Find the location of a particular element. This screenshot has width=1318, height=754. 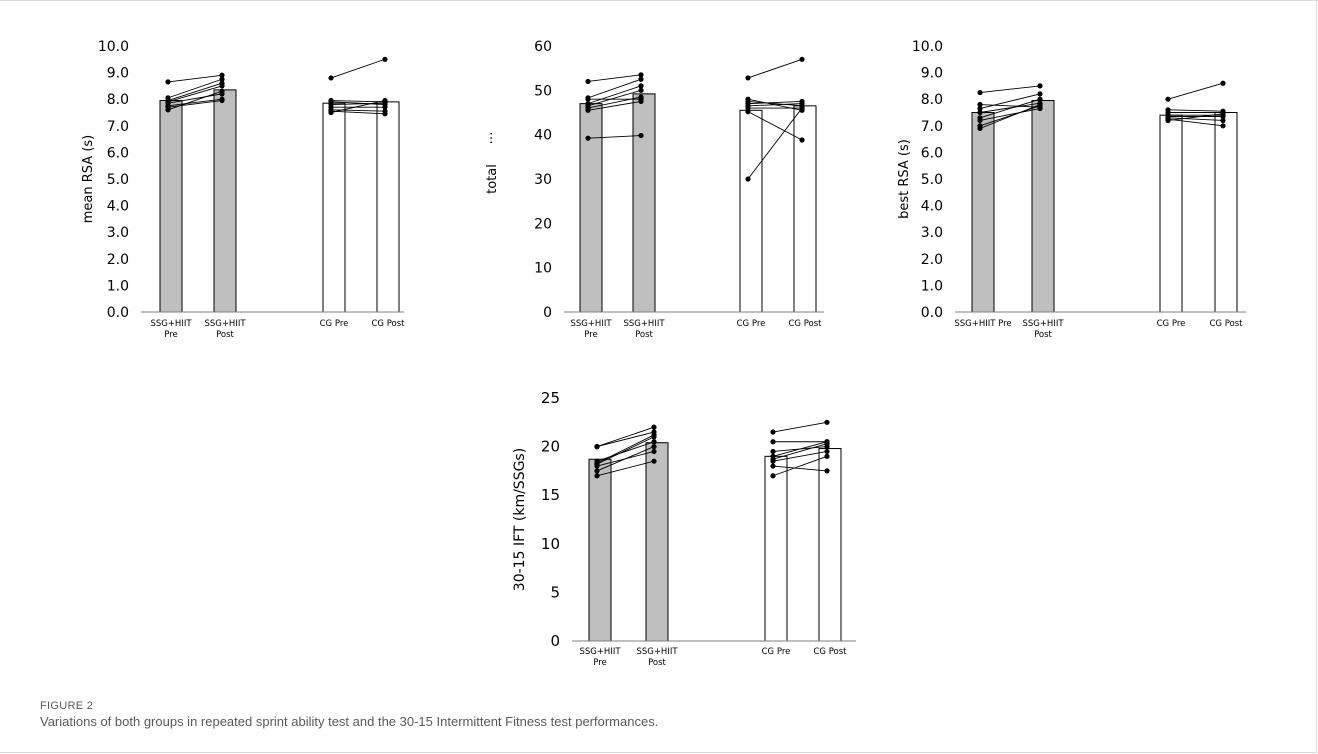

y-tick-label: 25 is located at coordinates (550, 398).